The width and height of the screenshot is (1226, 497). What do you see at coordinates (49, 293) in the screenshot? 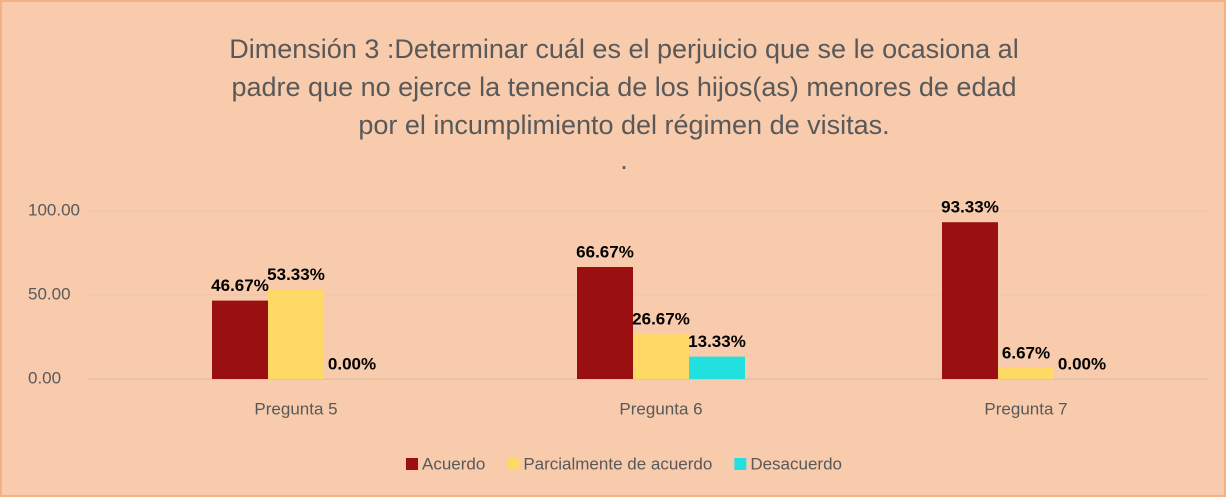
I see `y-tick-label: 50.00` at bounding box center [49, 293].